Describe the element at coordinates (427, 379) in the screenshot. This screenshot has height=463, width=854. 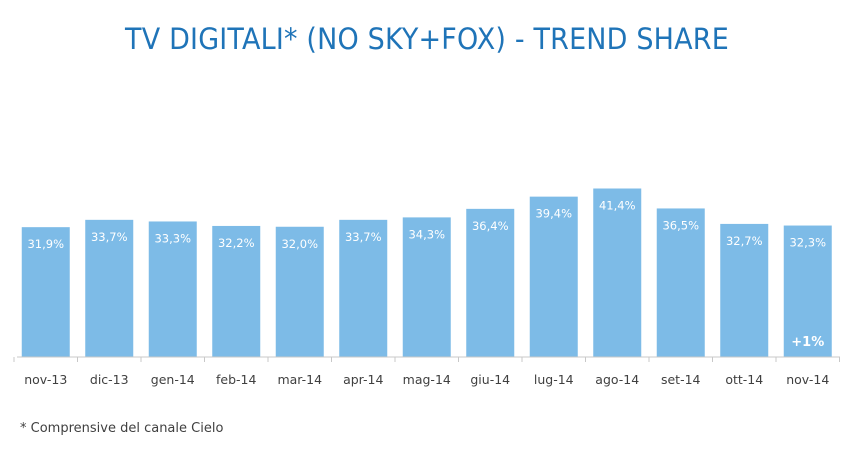
I see `x-tick-label-mag-14: mag-14` at that location.